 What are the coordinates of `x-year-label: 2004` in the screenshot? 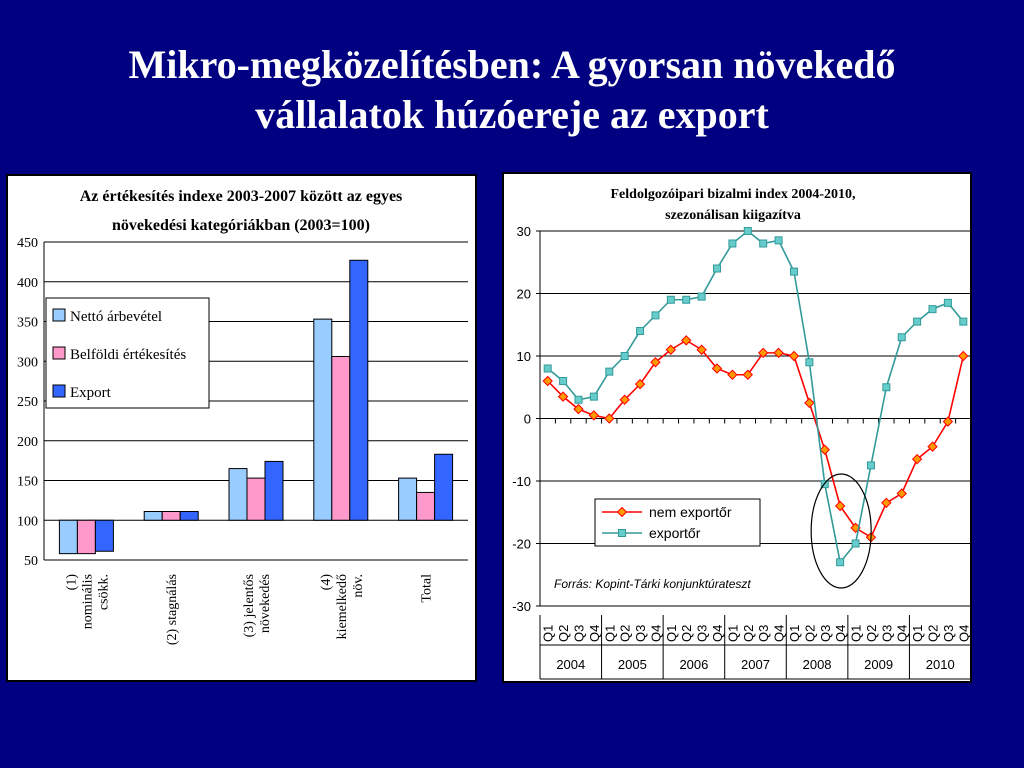 It's located at (570, 664).